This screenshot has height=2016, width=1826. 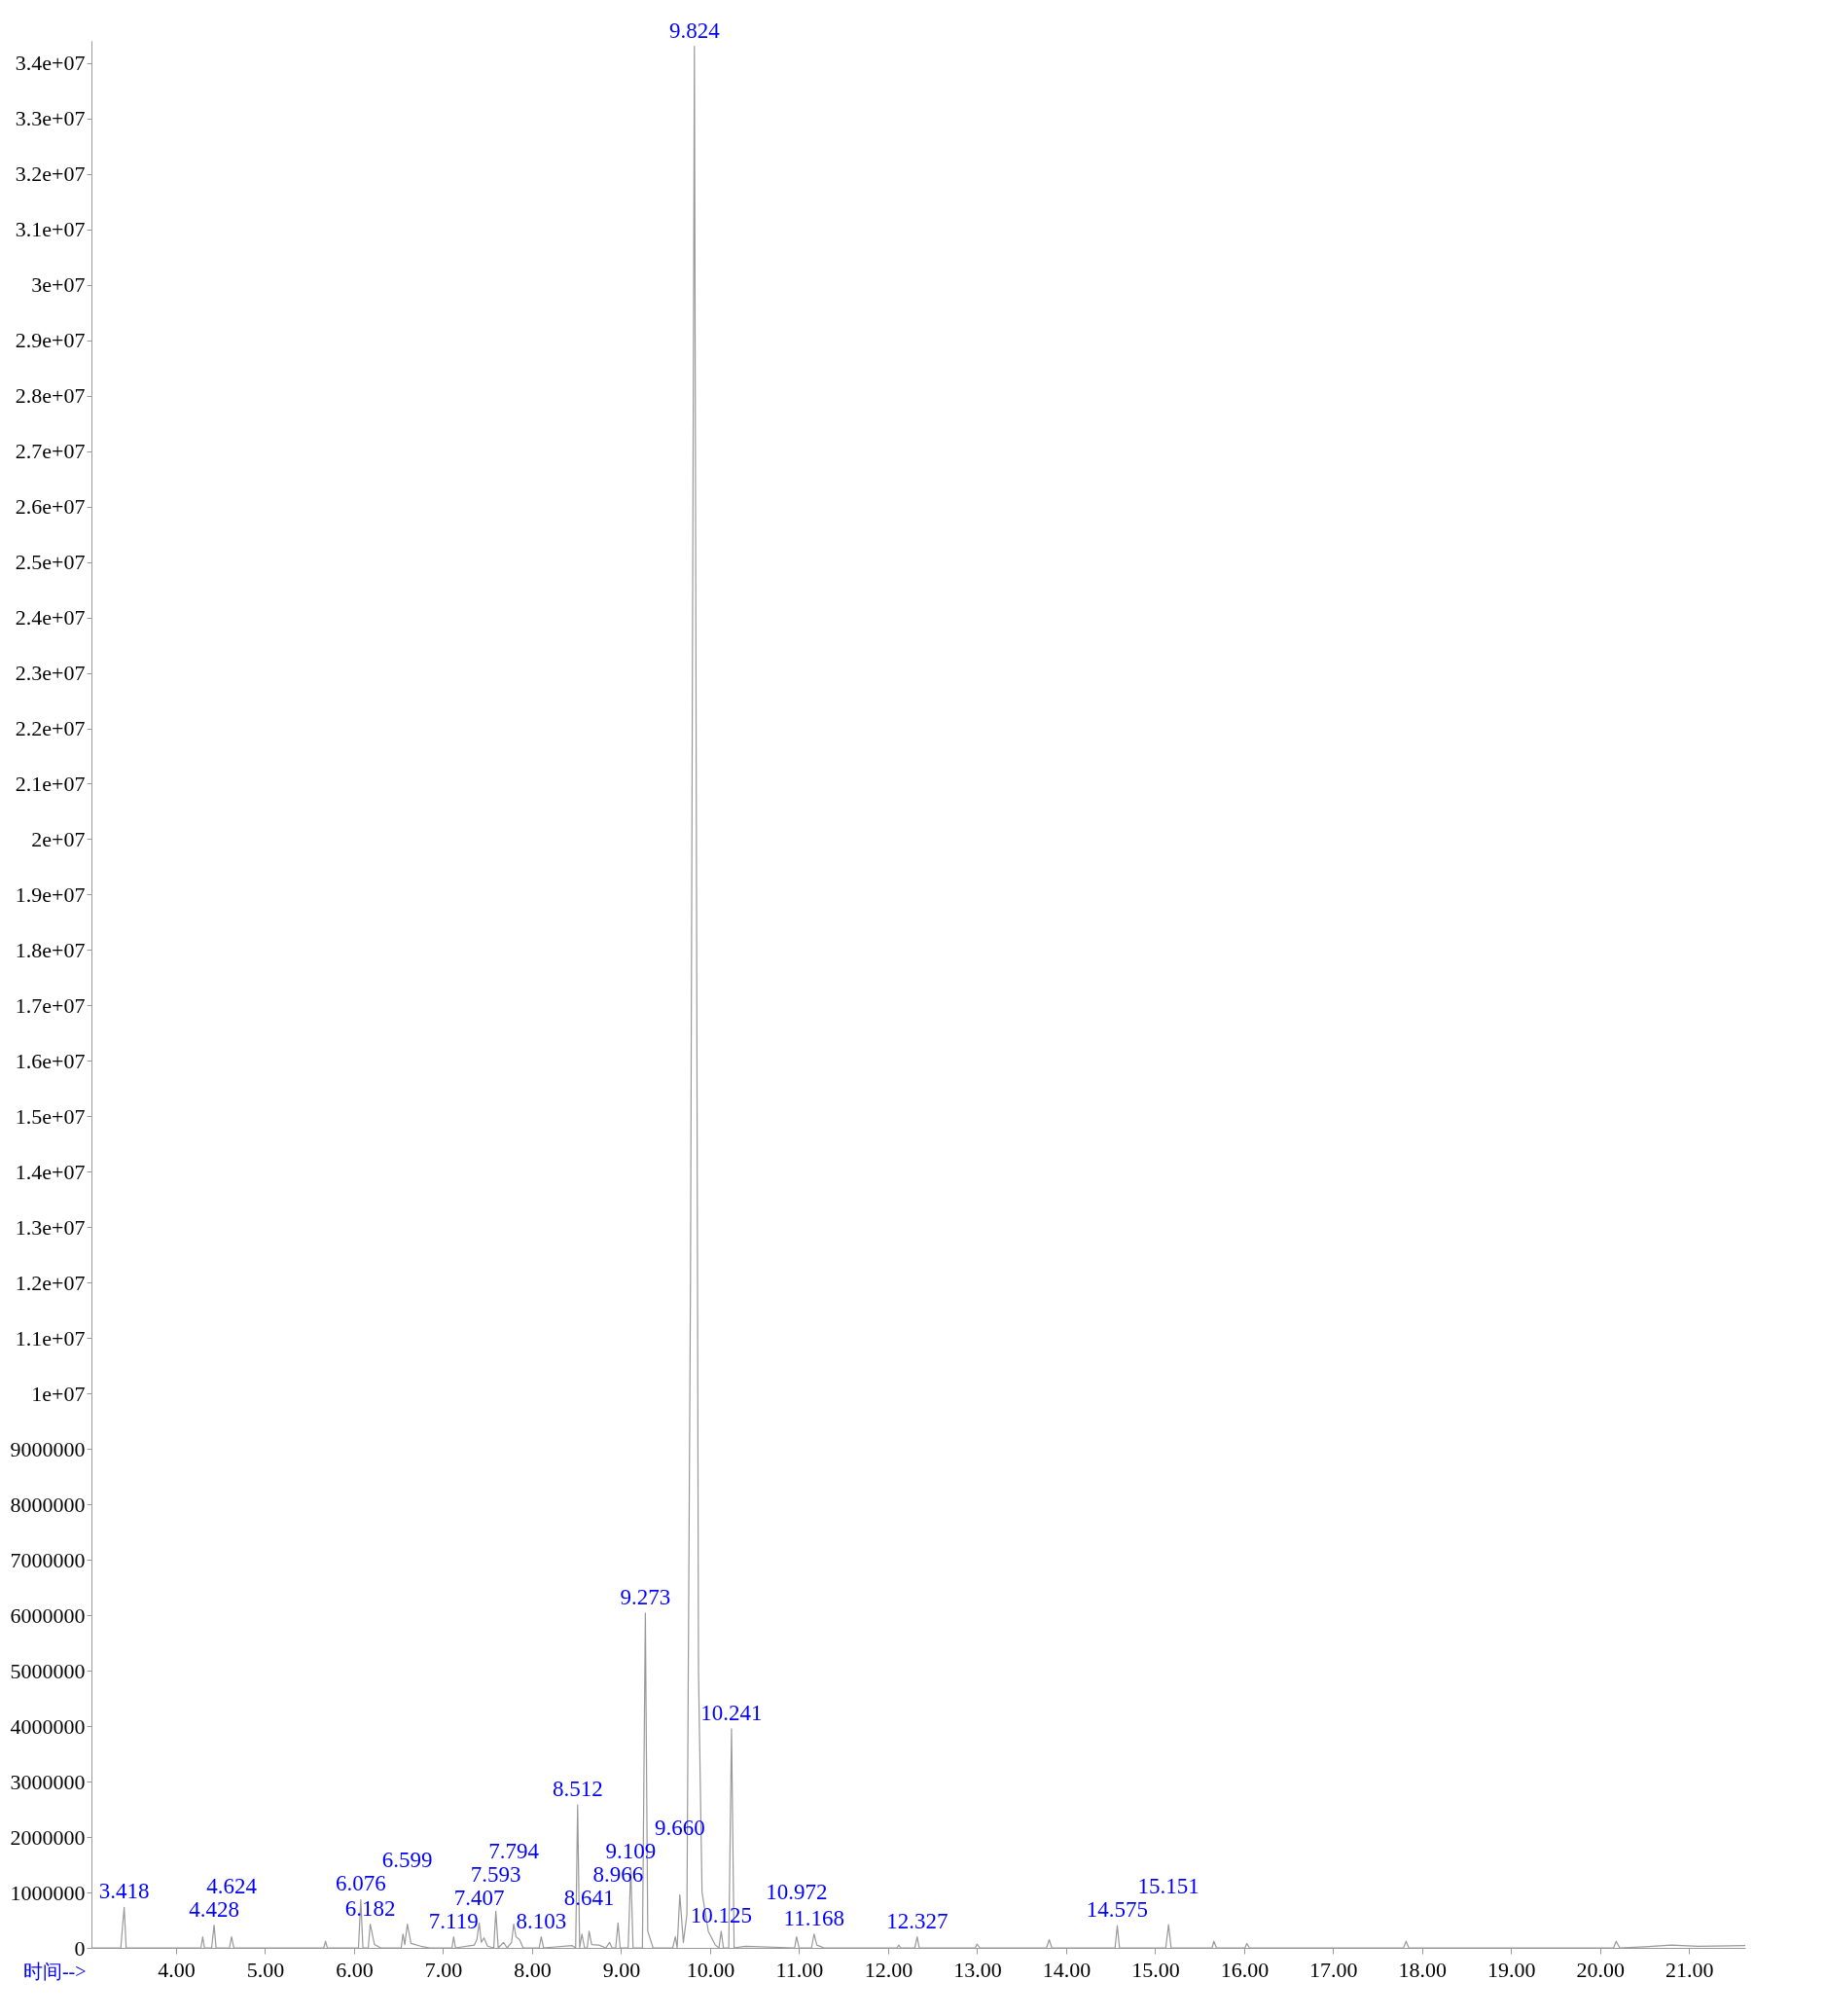 What do you see at coordinates (51, 673) in the screenshot?
I see `y-tick-label: 2.3e+07` at bounding box center [51, 673].